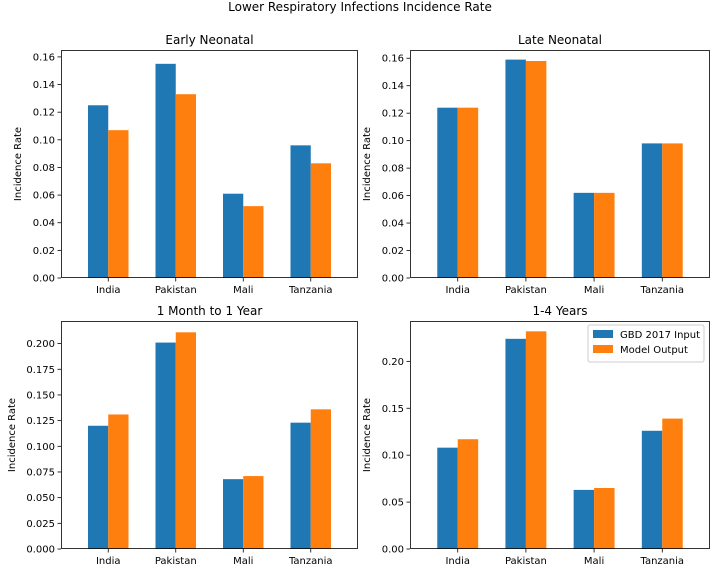 The height and width of the screenshot is (576, 720). I want to click on y-tick-label: 0.125, so click(40, 421).